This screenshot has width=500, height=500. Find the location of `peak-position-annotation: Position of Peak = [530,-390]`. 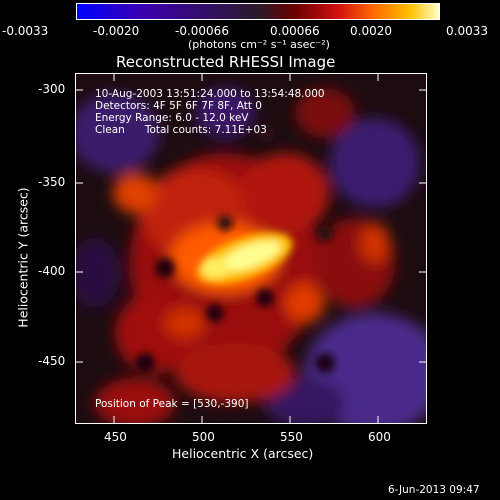

peak-position-annotation: Position of Peak = [530,-390] is located at coordinates (172, 404).